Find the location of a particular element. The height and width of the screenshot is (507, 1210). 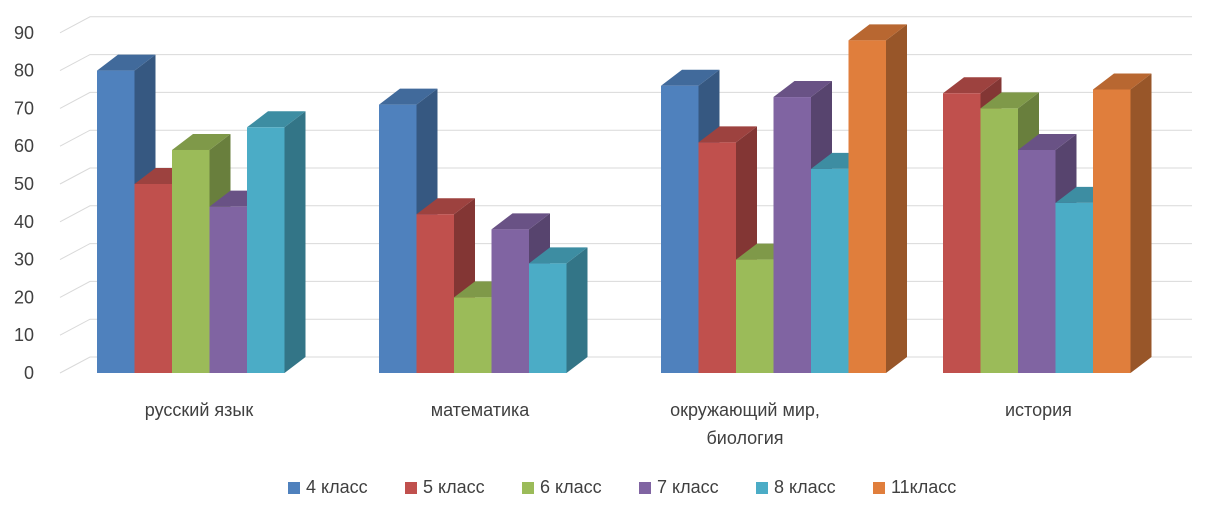

y-tick-label: 10 is located at coordinates (24, 335).